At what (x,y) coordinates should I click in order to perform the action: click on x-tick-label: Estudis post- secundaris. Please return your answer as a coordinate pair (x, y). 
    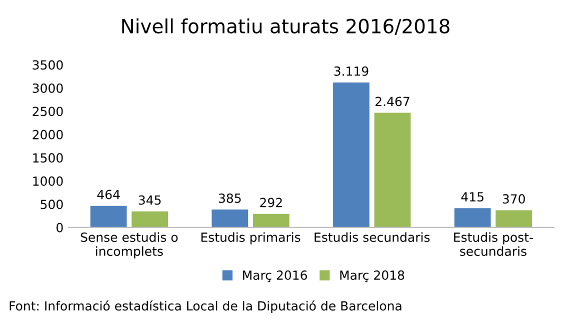
    Looking at the image, I should click on (493, 244).